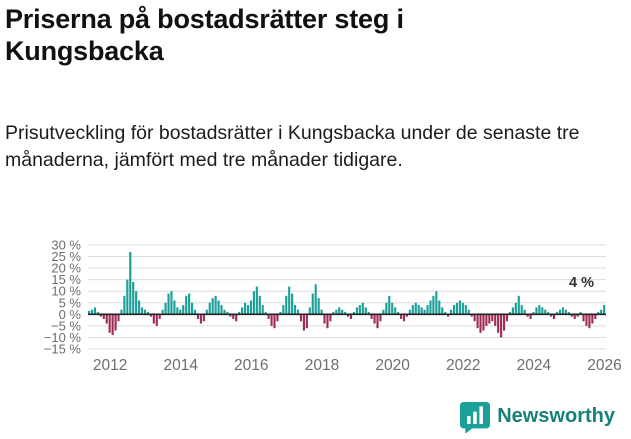  What do you see at coordinates (66, 291) in the screenshot?
I see `svg-text: 10 %` at bounding box center [66, 291].